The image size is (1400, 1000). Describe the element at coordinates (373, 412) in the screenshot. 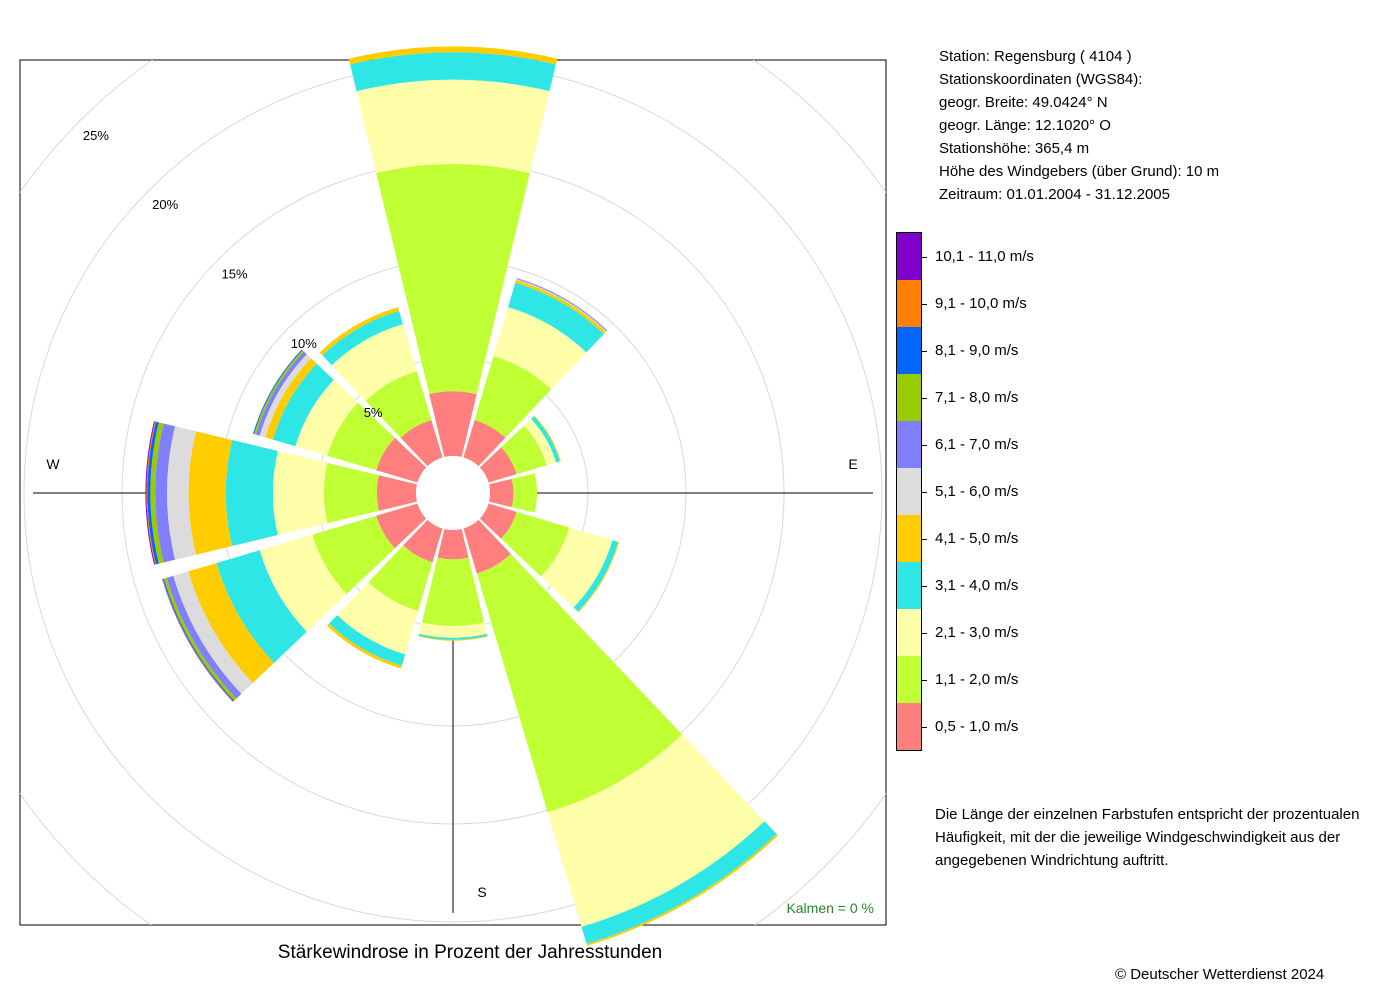

I see `radial-tick-label-5: 5%` at that location.